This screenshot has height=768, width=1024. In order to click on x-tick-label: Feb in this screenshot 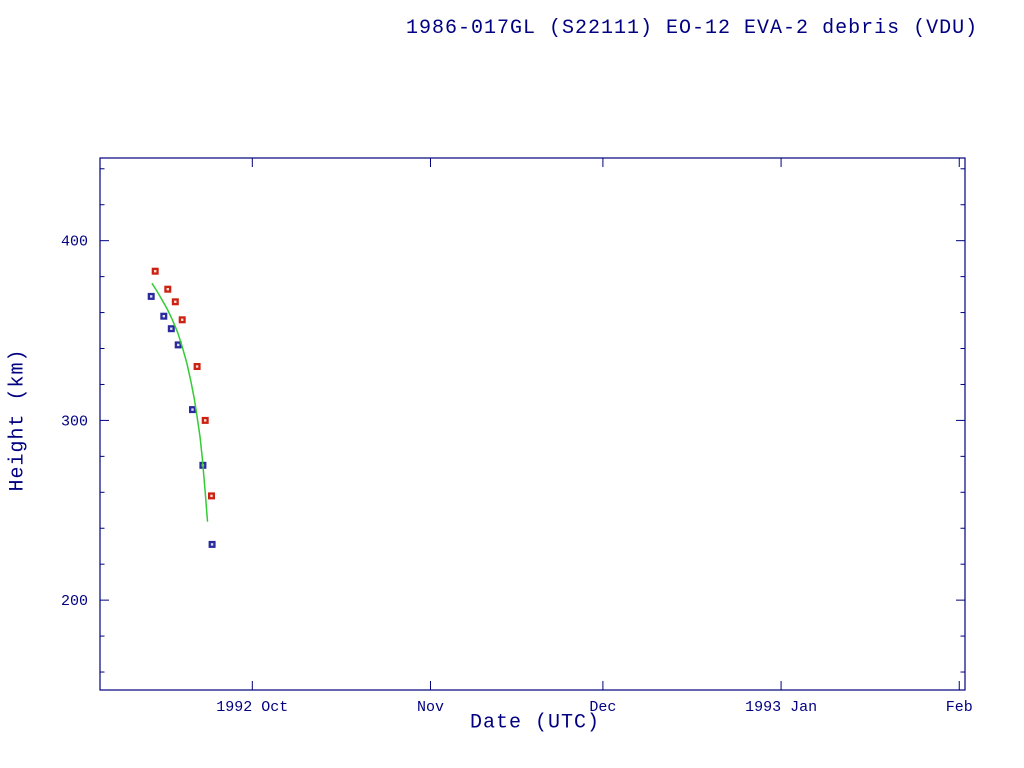, I will do `click(959, 707)`.